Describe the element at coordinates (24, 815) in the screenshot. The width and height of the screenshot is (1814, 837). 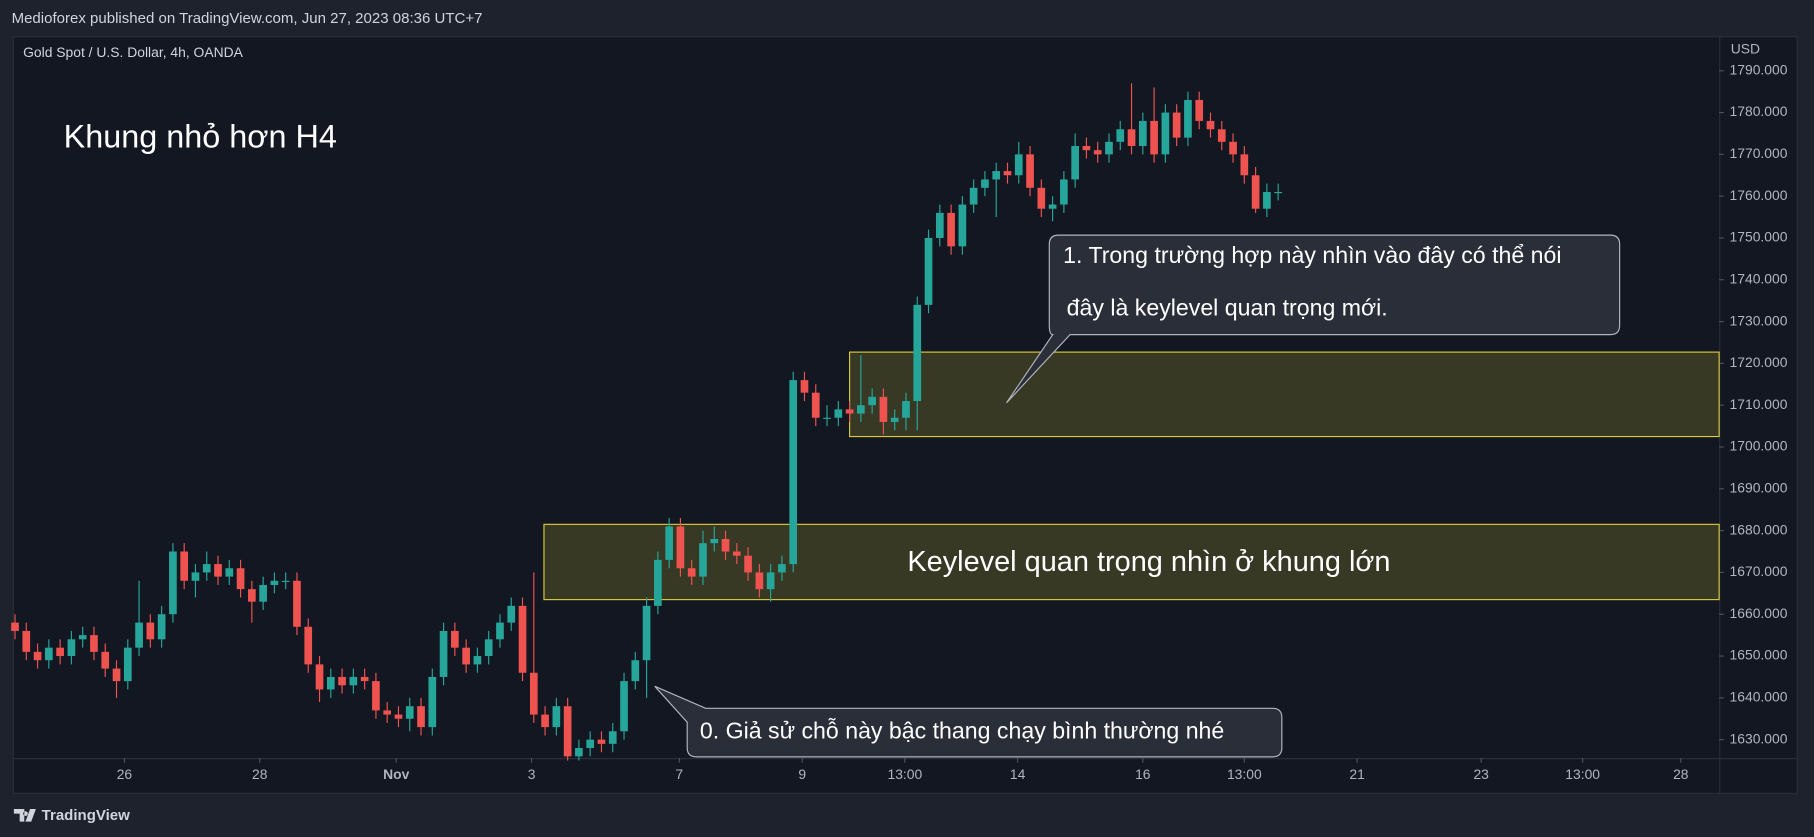
I see `logo-mark` at that location.